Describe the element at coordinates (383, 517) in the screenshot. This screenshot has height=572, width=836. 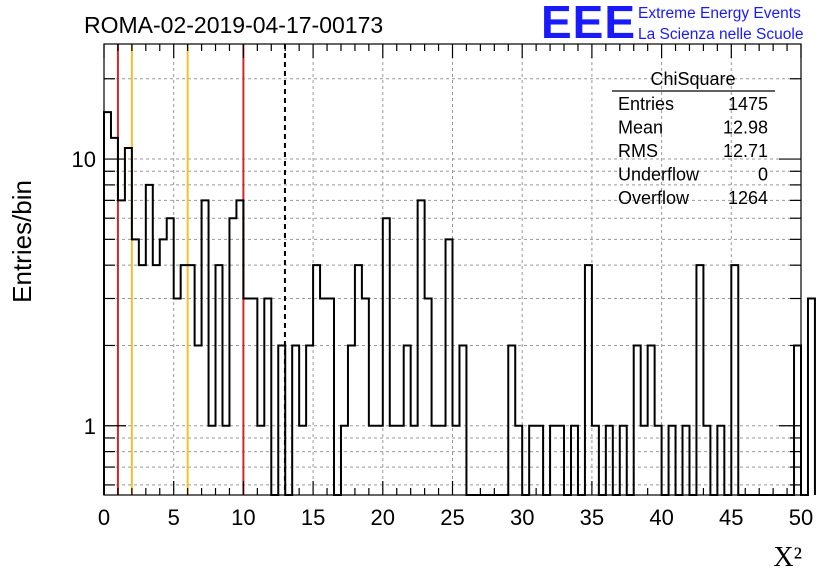
I see `x-tick-label: 20` at that location.